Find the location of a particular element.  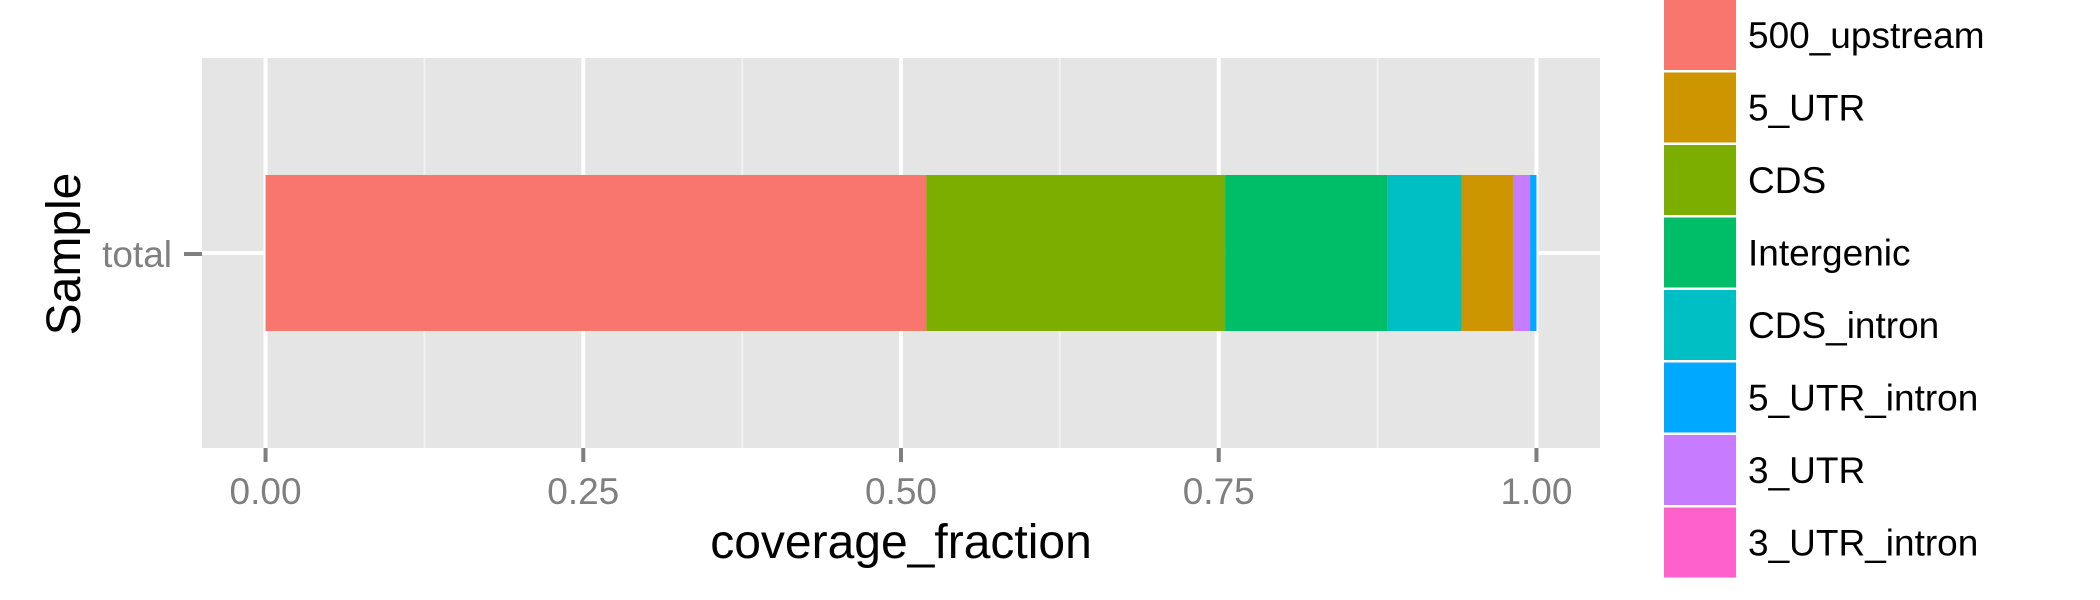

x-tick-label: 0.00 is located at coordinates (266, 491).